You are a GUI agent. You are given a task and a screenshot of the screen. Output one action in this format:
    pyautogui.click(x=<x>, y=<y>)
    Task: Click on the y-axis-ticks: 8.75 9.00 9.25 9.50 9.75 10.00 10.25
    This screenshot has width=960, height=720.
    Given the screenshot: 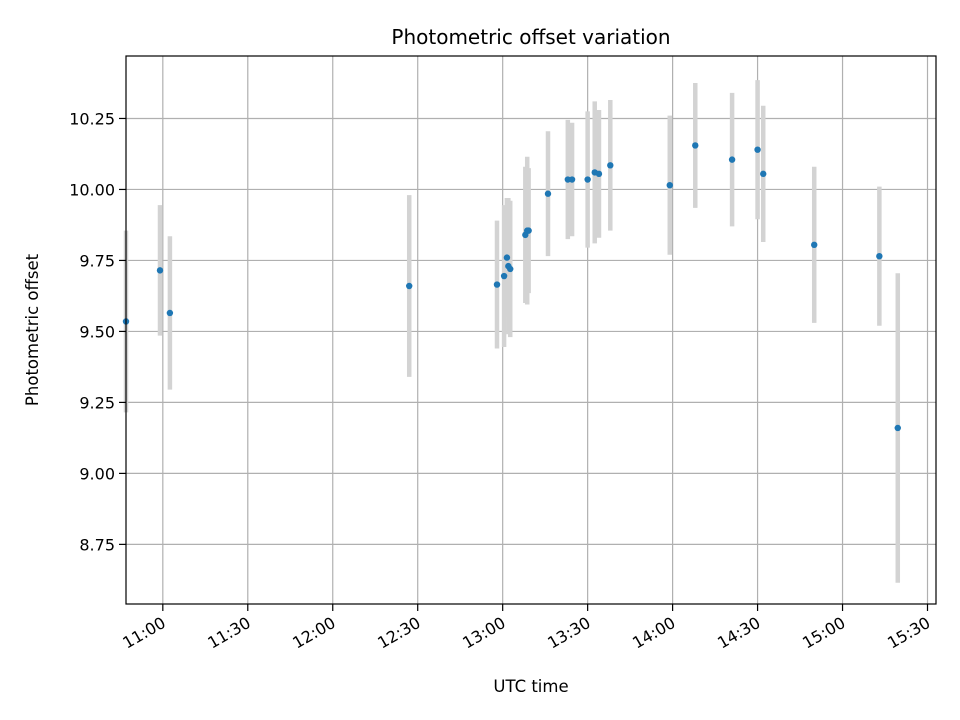 What is the action you would take?
    pyautogui.click(x=97, y=331)
    